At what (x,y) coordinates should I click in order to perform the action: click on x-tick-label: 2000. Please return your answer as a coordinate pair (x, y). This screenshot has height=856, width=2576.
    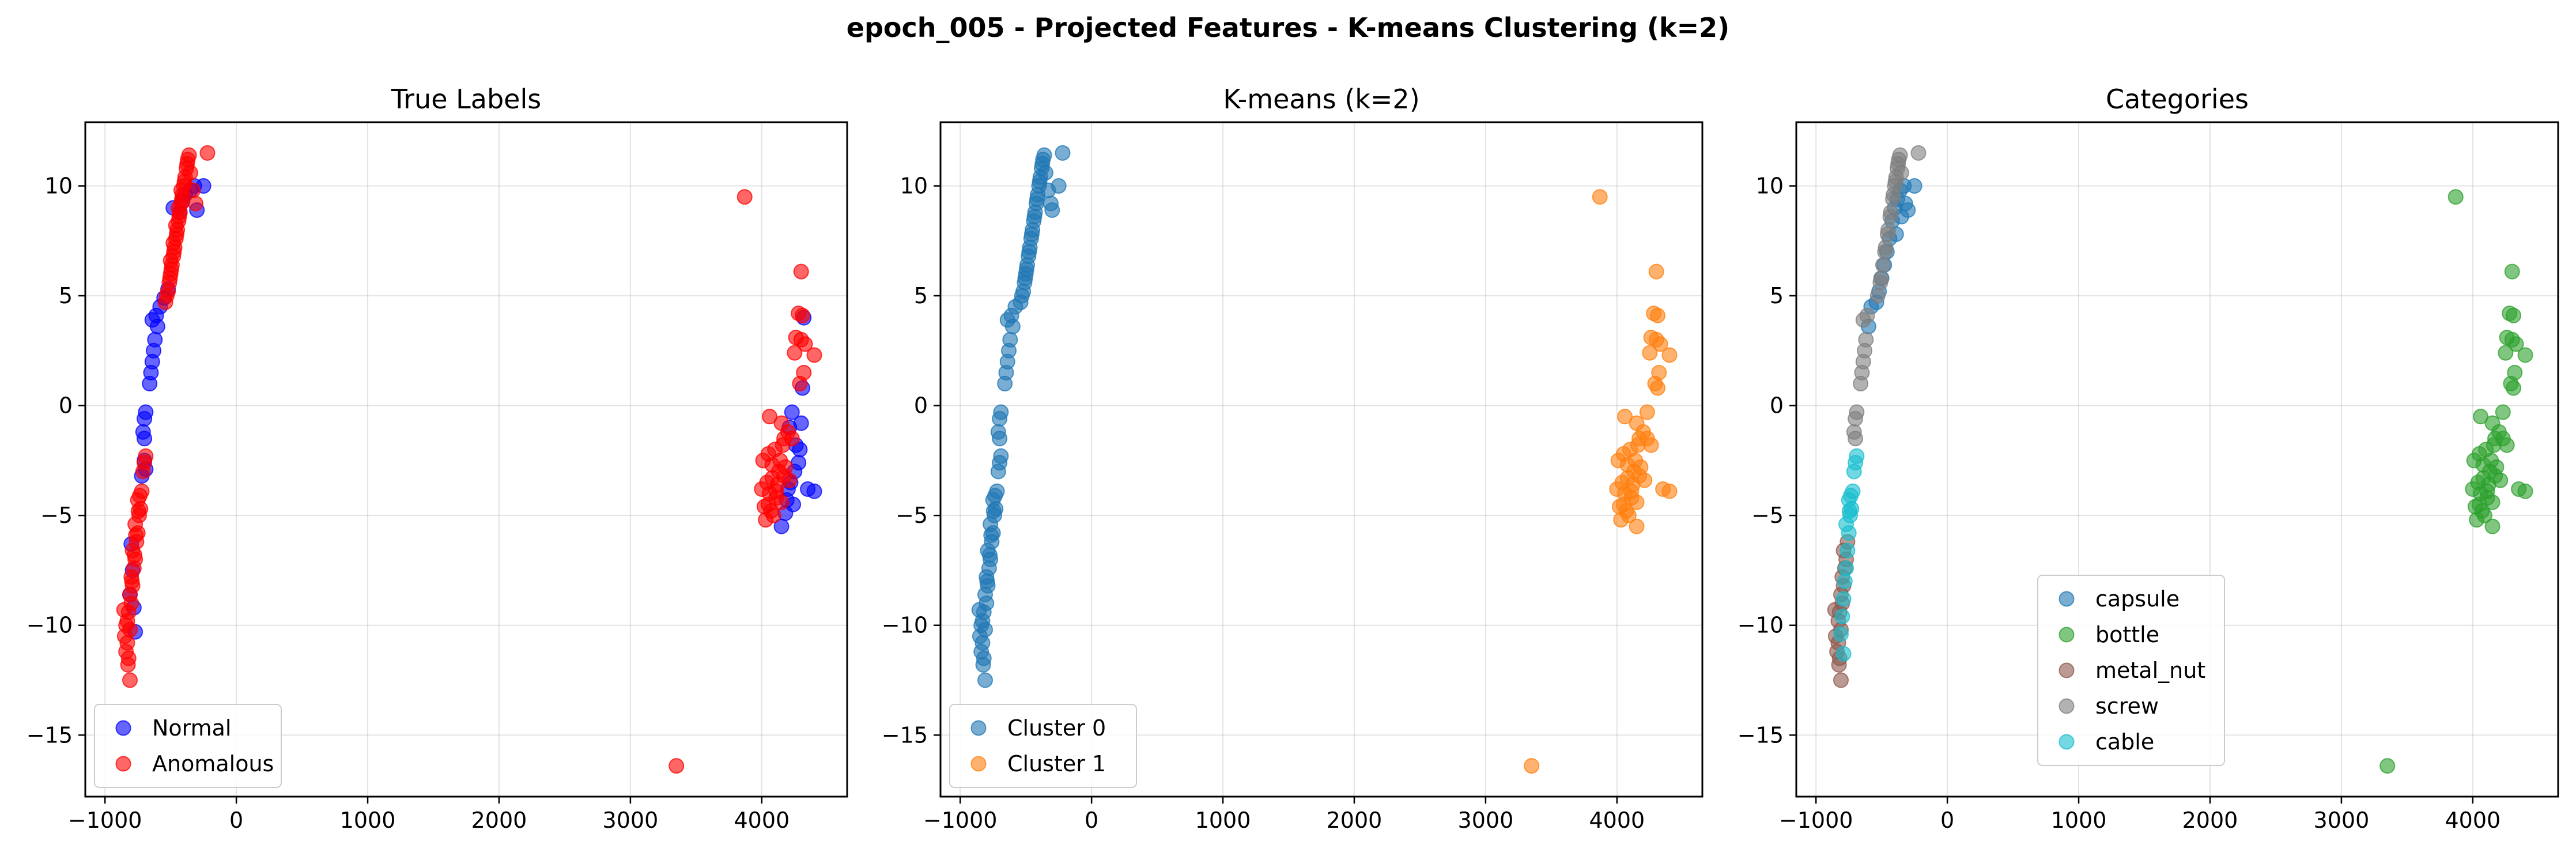
    Looking at the image, I should click on (499, 821).